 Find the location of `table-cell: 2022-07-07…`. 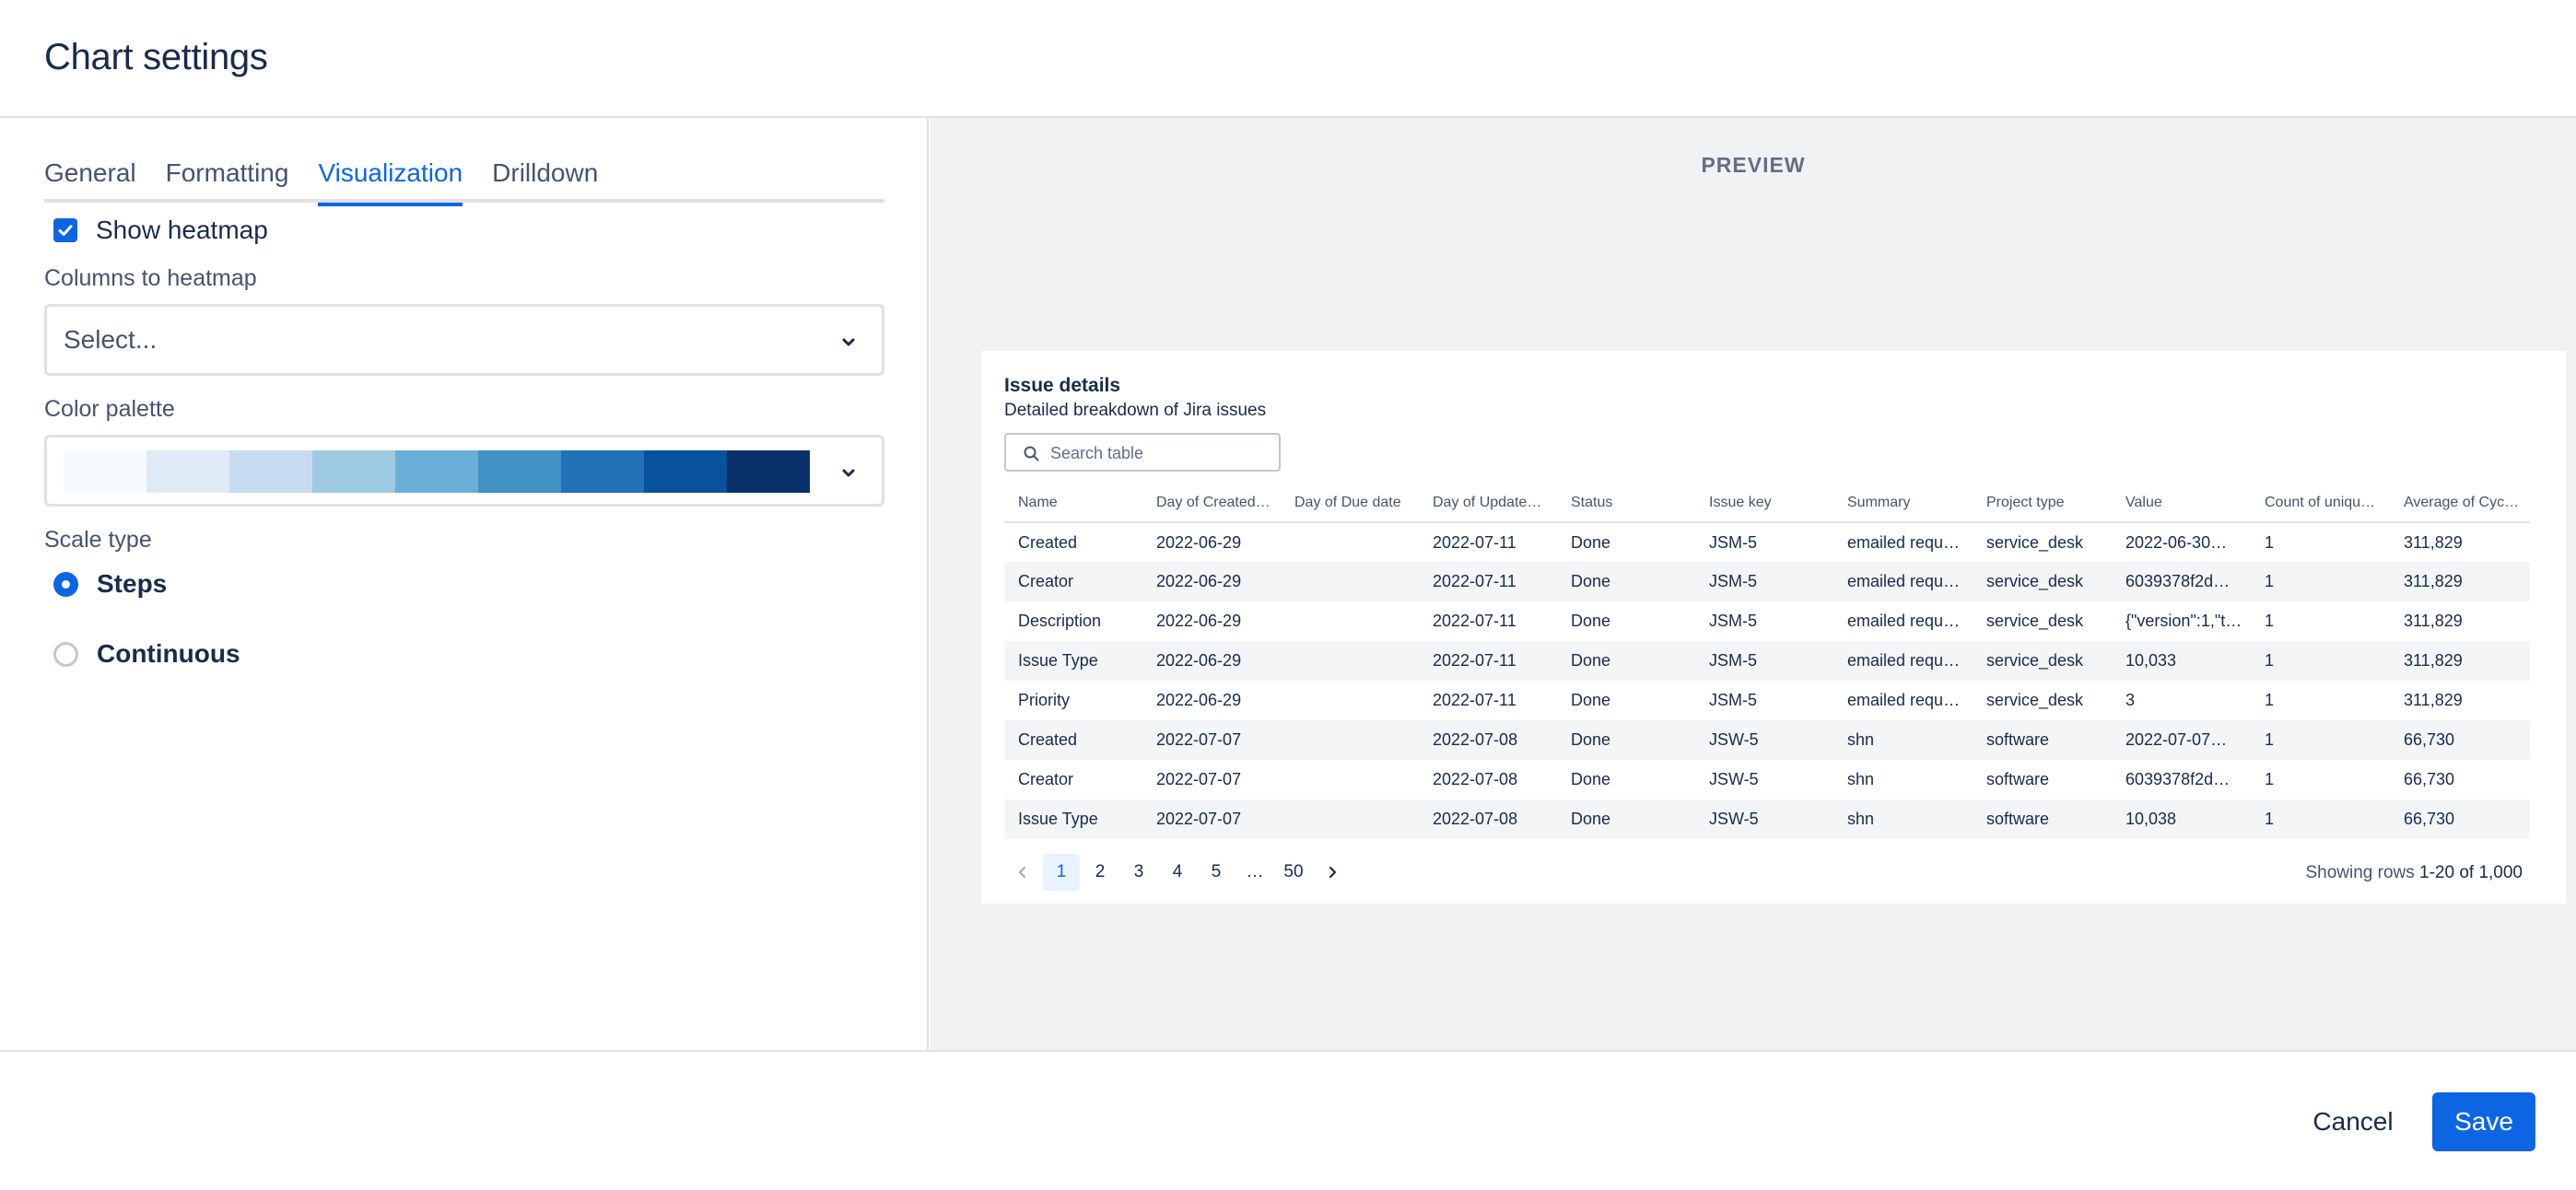

table-cell: 2022-07-07… is located at coordinates (2181, 740).